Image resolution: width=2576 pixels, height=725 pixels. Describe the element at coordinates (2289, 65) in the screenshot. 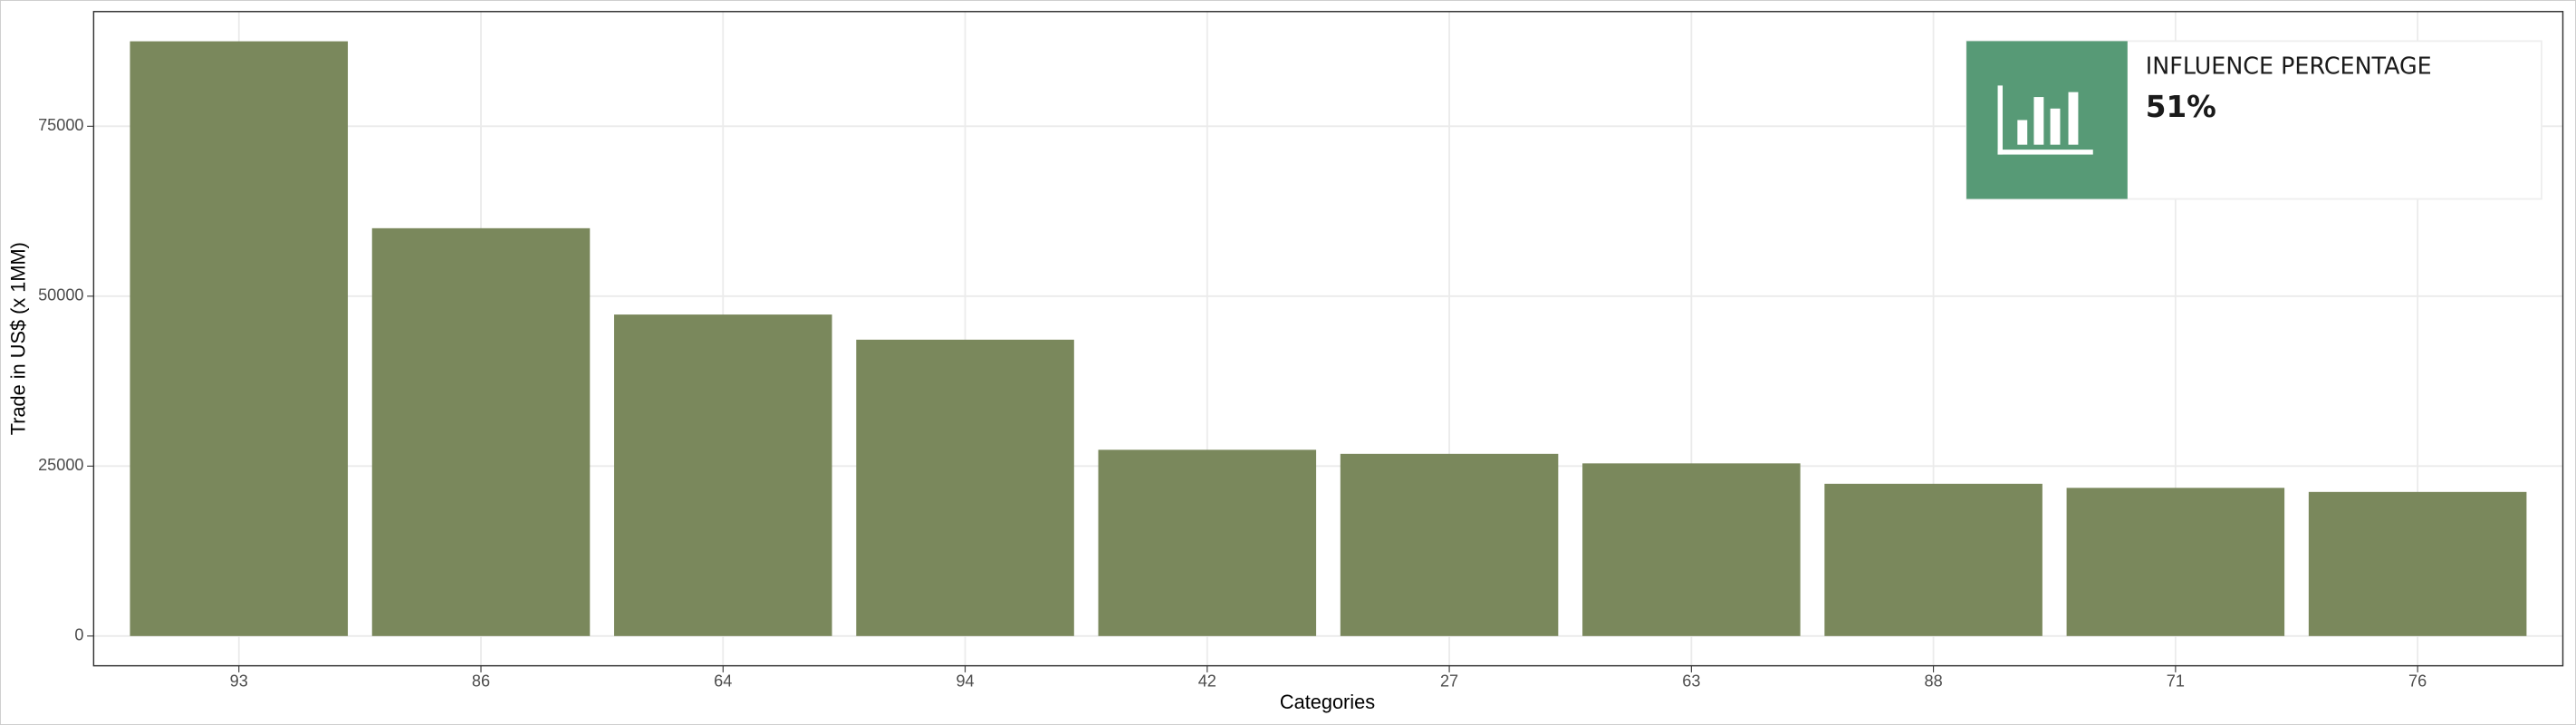

I see `card-title: INFLUENCE PERCENTAGE` at that location.